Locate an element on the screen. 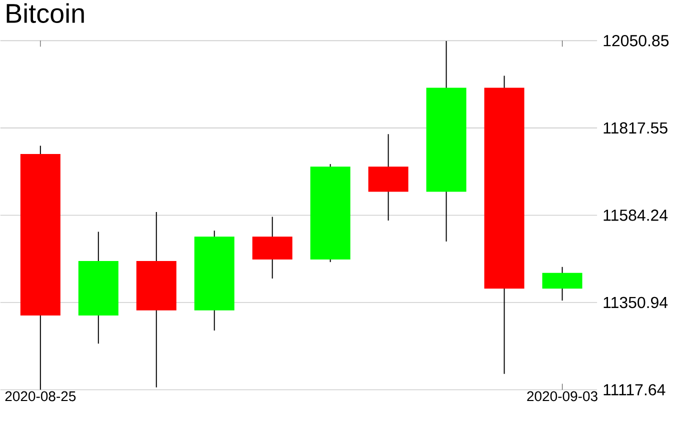  y-tick-label: 11117.64 is located at coordinates (635, 390).